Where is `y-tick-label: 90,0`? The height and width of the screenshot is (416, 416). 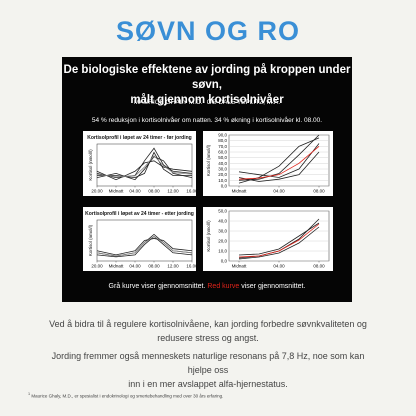
y-tick-label: 90,0 is located at coordinates (222, 135).